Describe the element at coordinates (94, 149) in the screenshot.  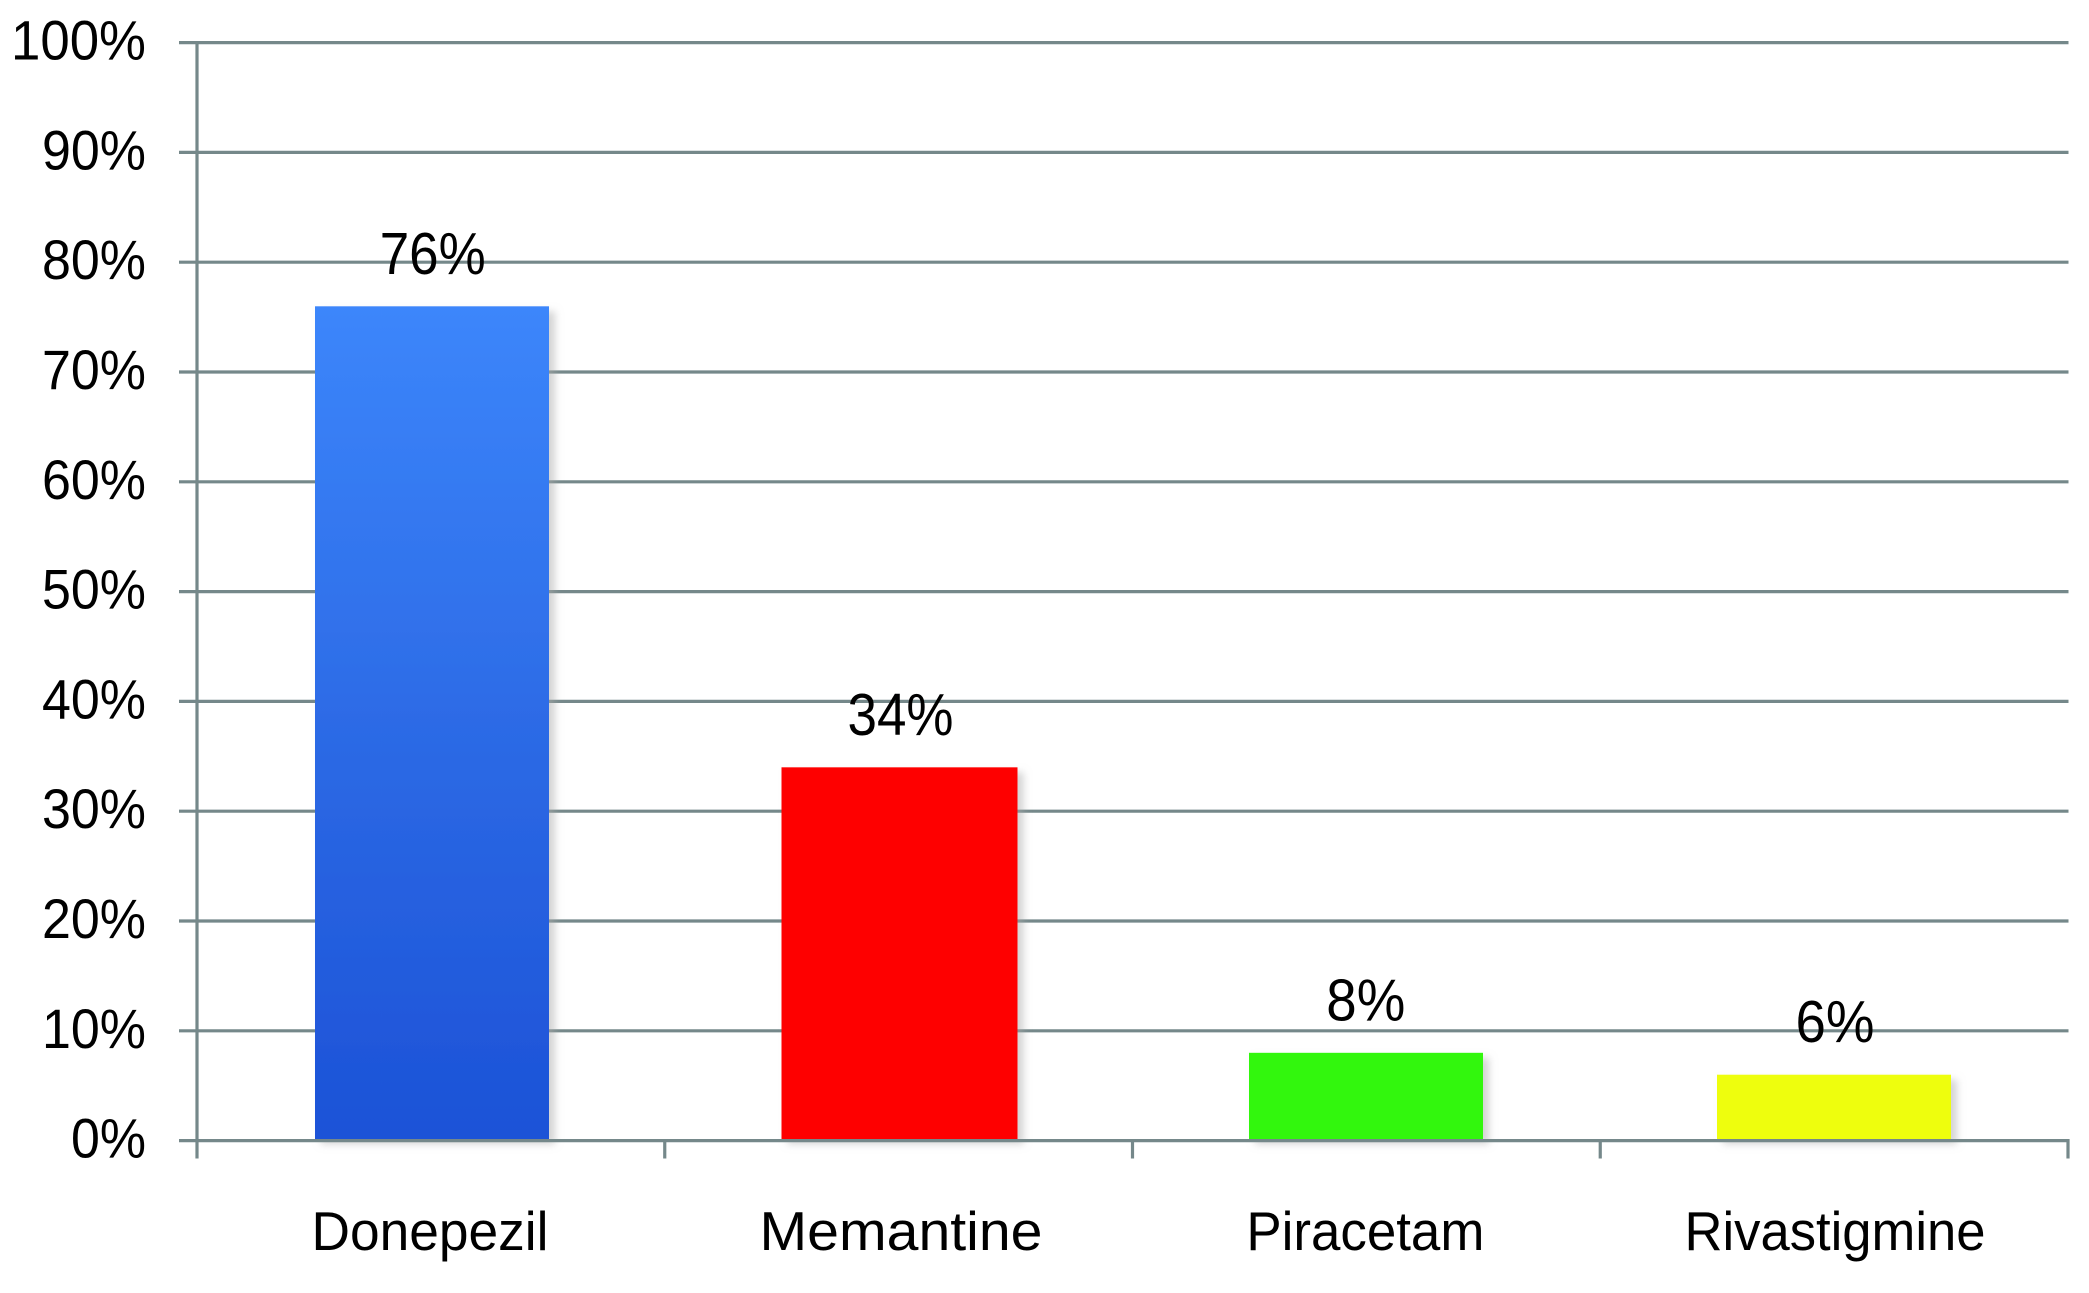
I see `svg-text: 90%` at that location.